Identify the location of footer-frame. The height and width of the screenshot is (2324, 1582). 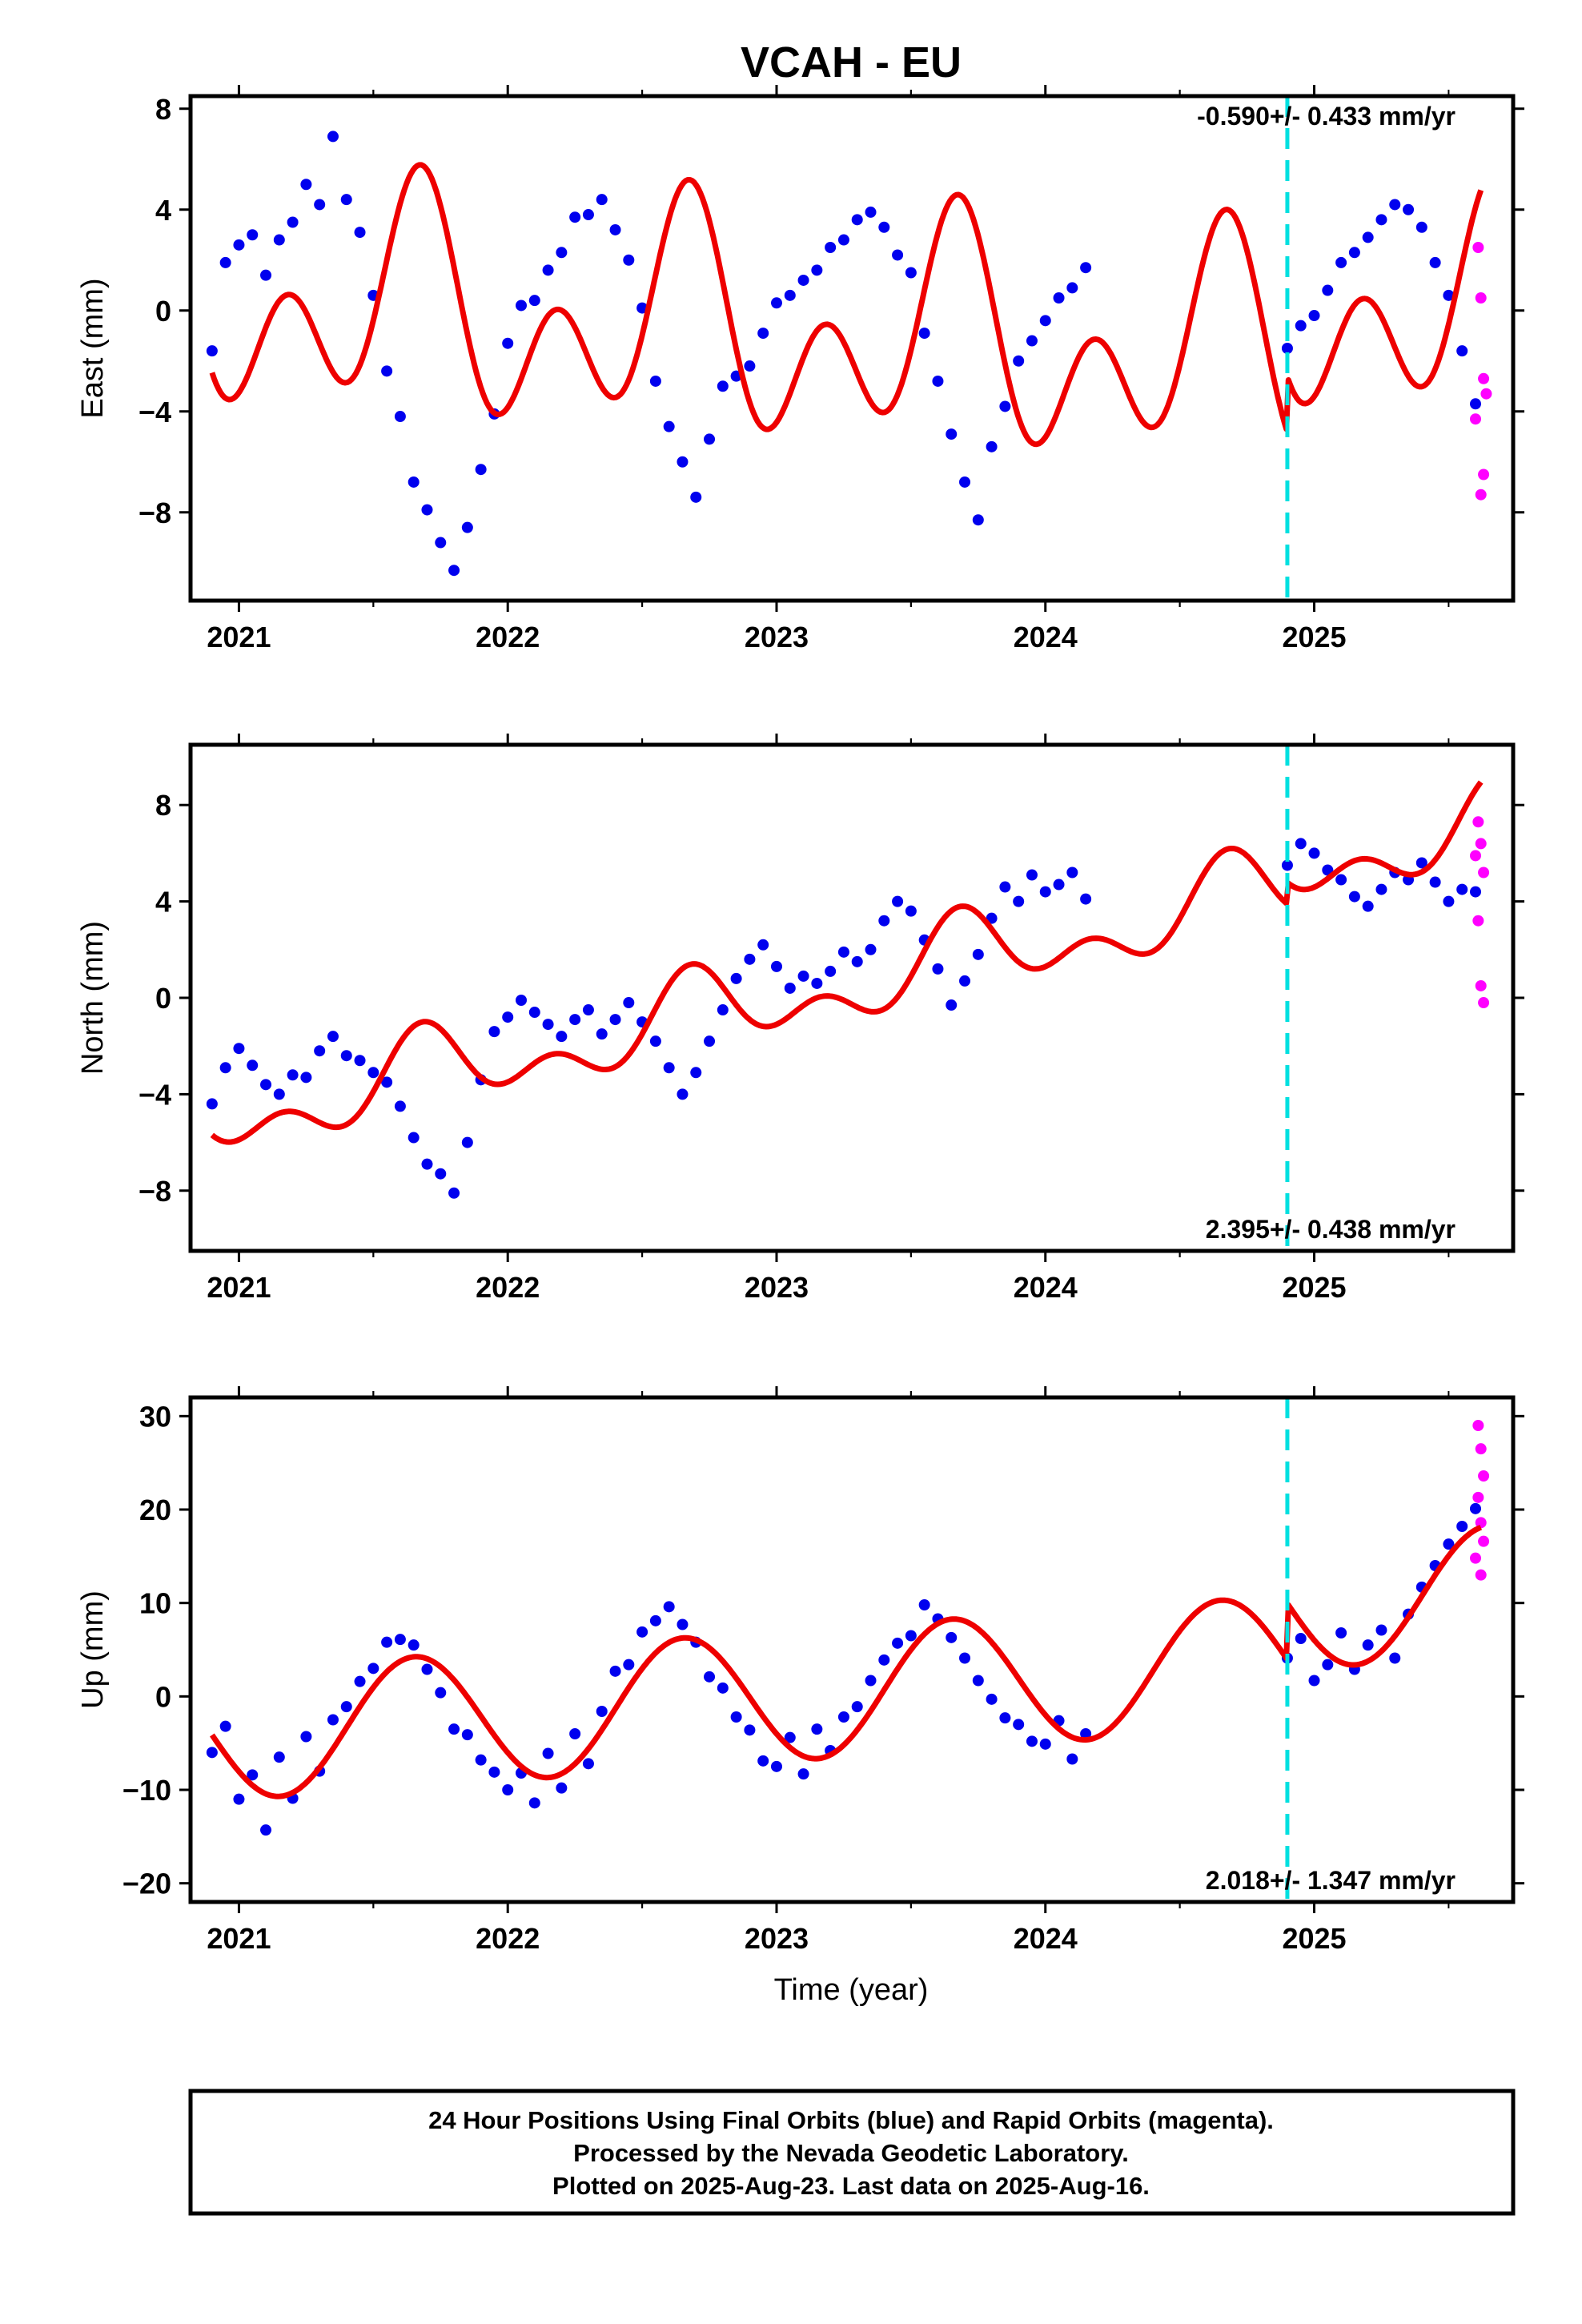
(852, 2152).